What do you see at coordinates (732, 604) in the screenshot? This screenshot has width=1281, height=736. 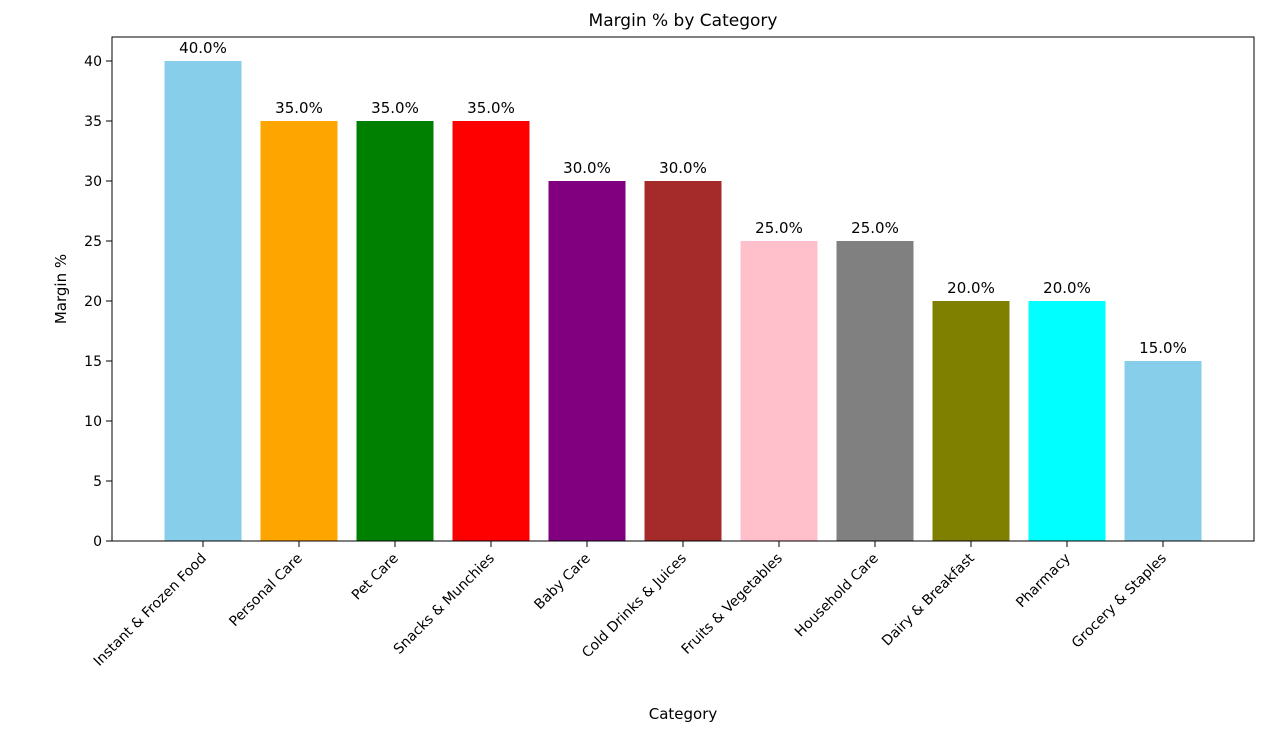 I see `x-tick-label: Fruits & Vegetables` at bounding box center [732, 604].